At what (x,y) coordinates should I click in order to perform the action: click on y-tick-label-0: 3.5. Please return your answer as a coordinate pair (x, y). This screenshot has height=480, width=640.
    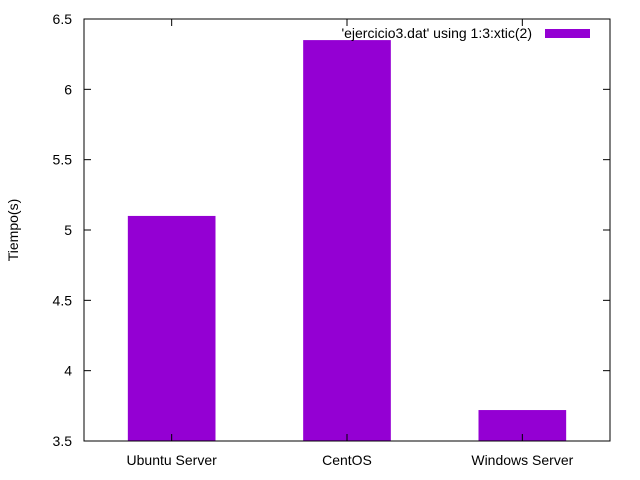
    Looking at the image, I should click on (63, 441).